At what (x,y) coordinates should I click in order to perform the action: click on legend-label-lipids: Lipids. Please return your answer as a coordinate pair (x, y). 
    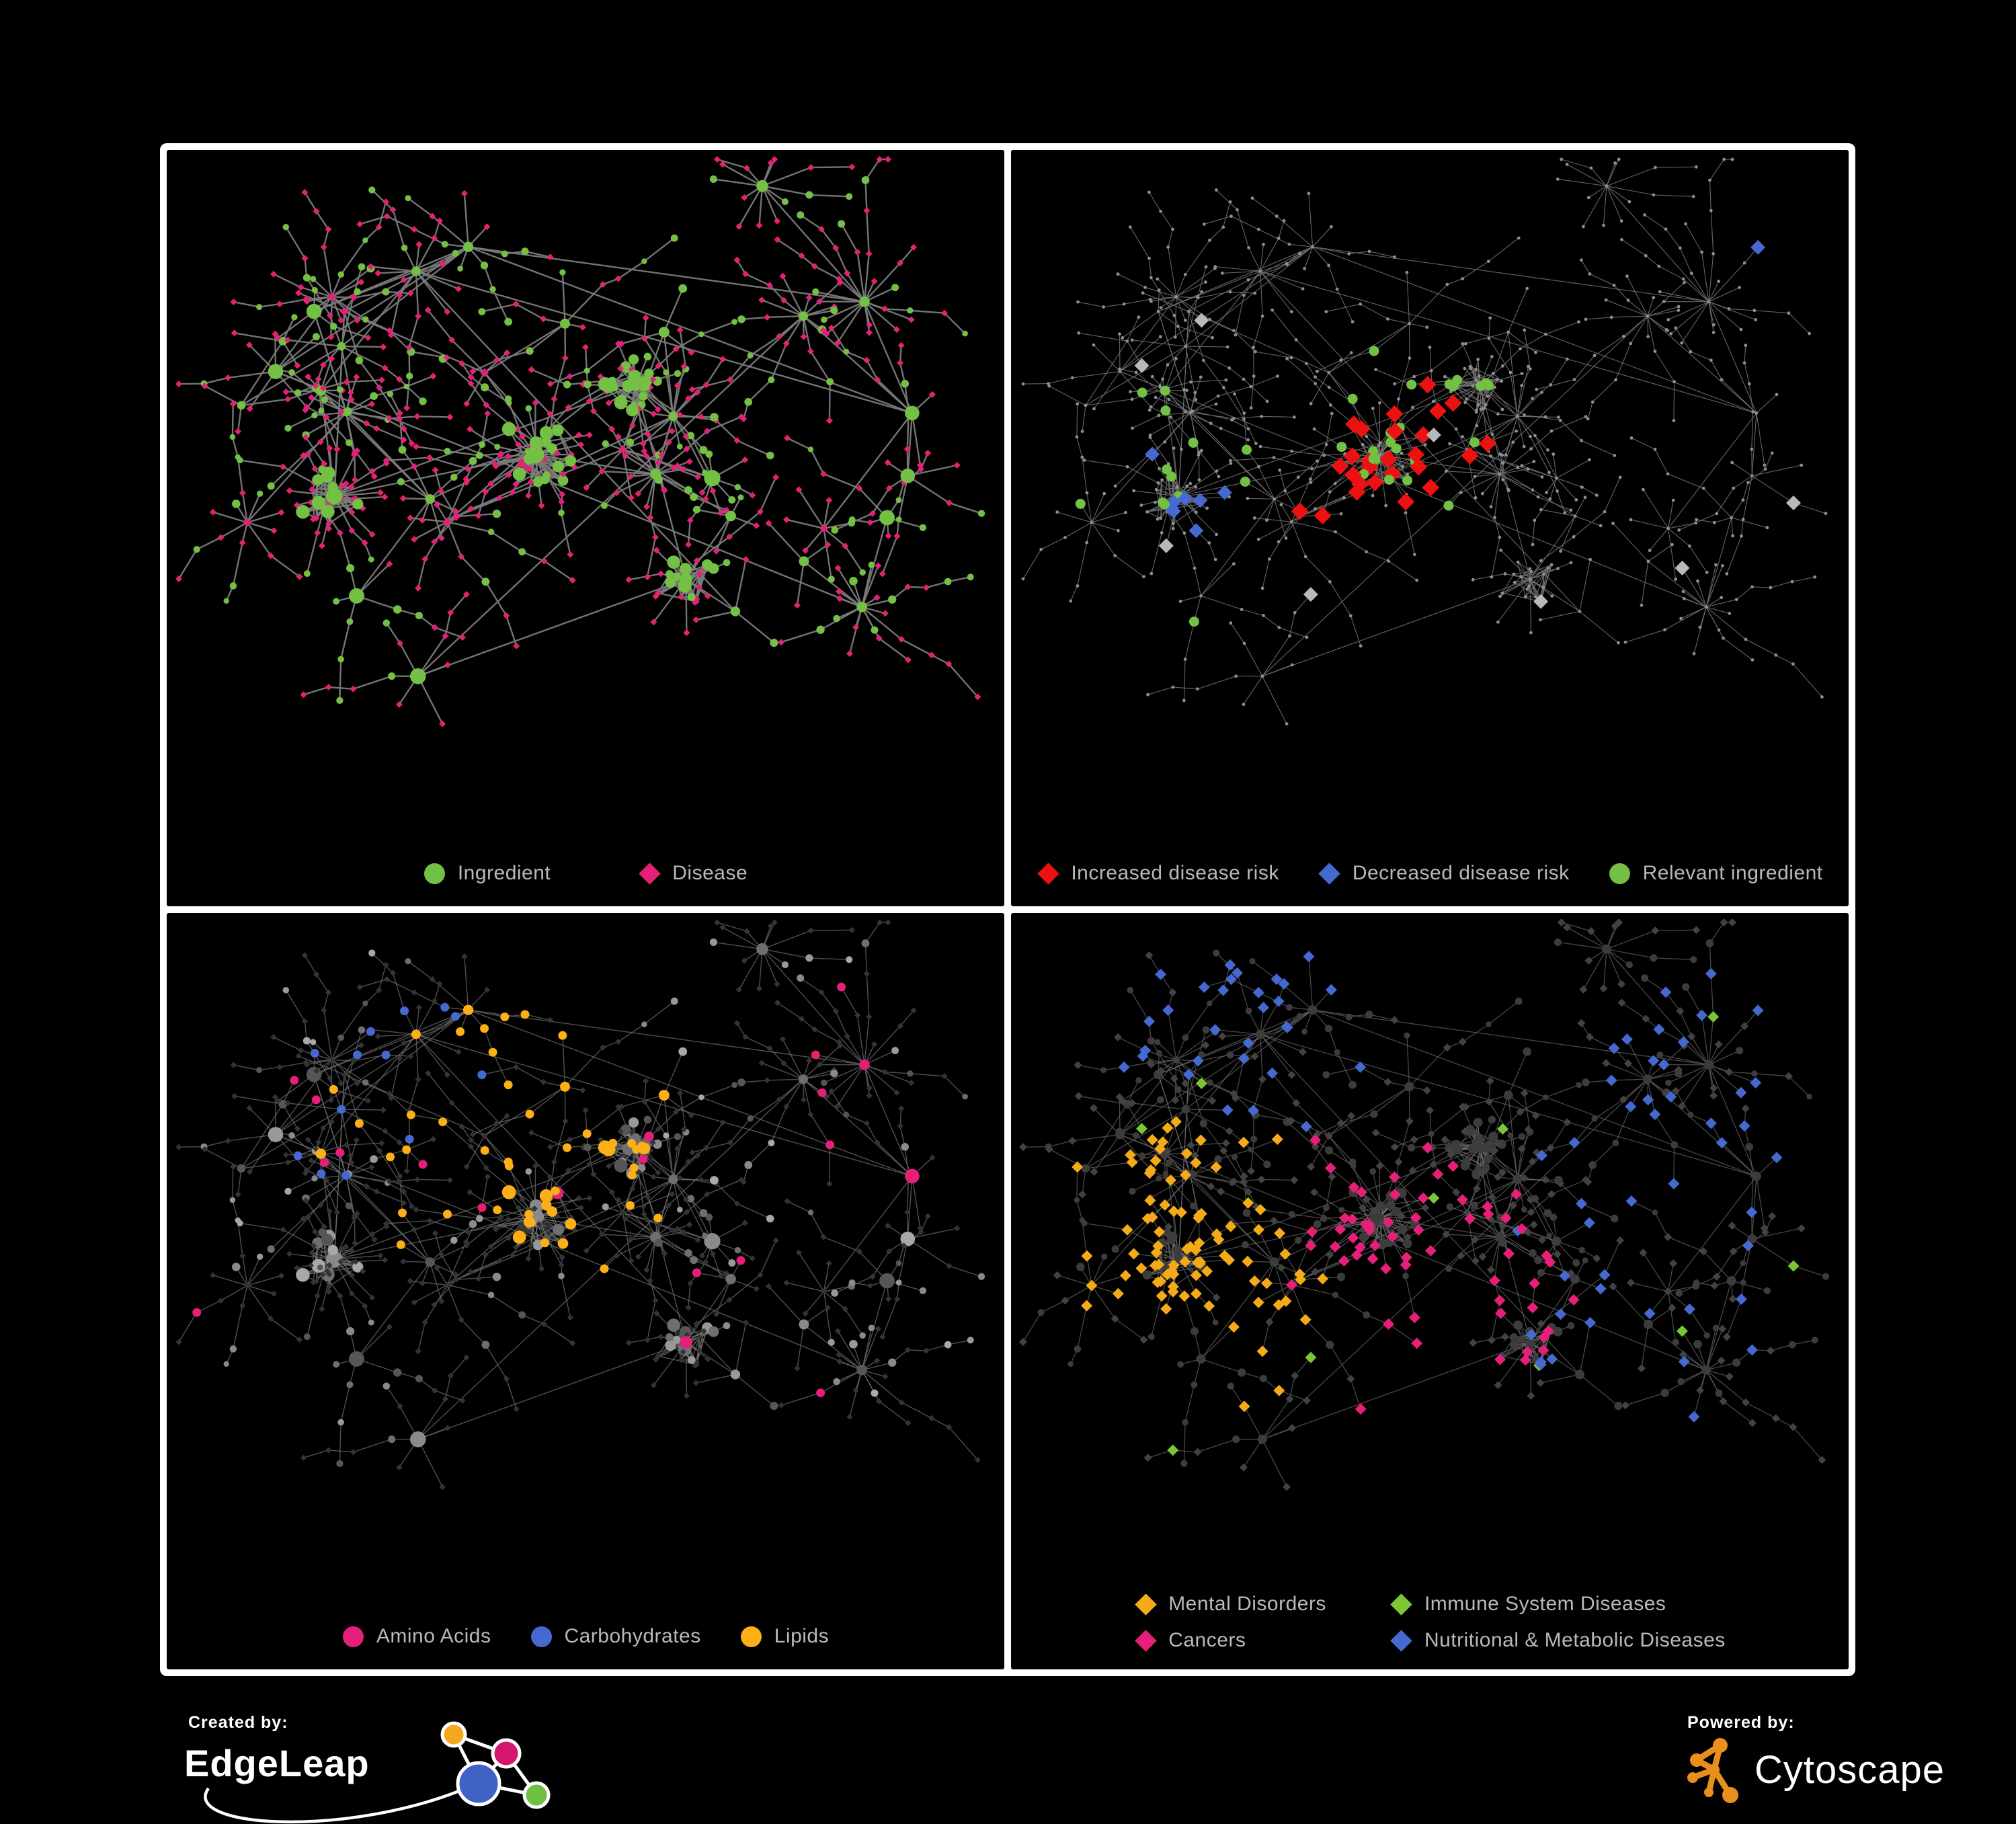
    Looking at the image, I should click on (801, 1636).